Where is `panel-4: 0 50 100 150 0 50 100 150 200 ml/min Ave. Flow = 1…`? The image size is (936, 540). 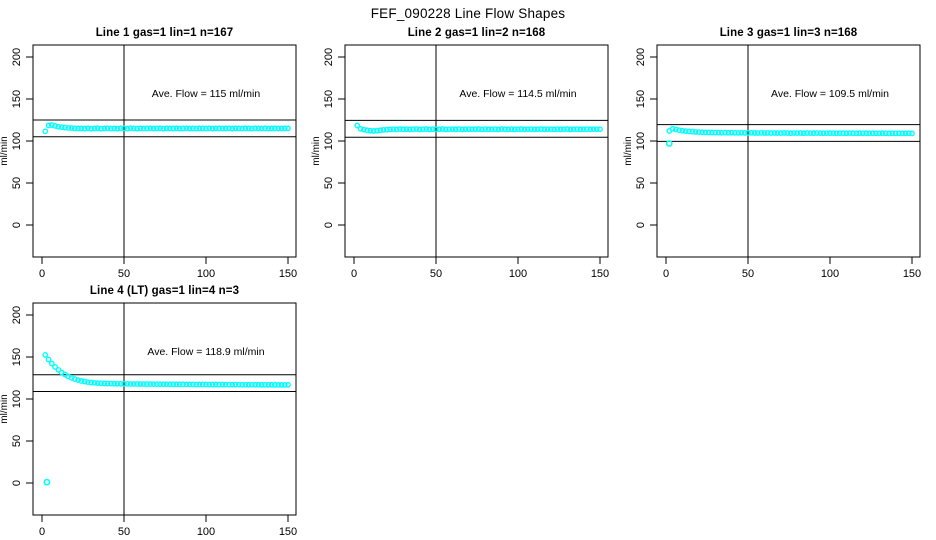
panel-4: 0 50 100 150 0 50 100 150 200 ml/min Ave. Flow = 1… is located at coordinates (148, 420).